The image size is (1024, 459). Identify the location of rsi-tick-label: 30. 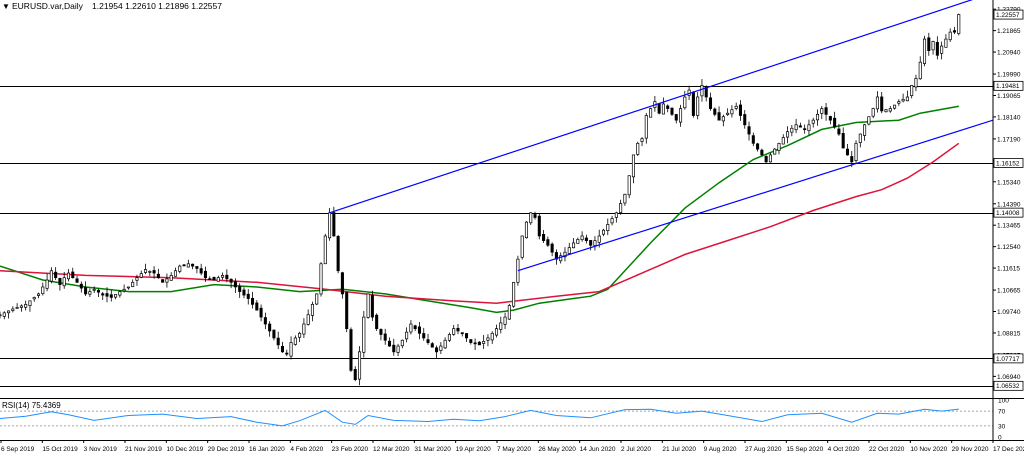
(1002, 426).